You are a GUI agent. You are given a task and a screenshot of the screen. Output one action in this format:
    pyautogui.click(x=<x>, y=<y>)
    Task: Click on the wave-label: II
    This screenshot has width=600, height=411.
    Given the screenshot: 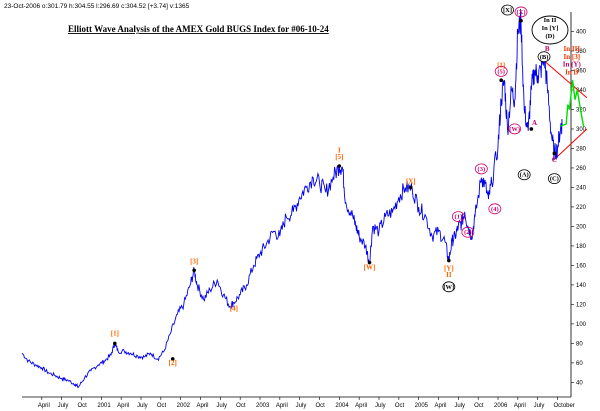 What is the action you would take?
    pyautogui.click(x=449, y=275)
    